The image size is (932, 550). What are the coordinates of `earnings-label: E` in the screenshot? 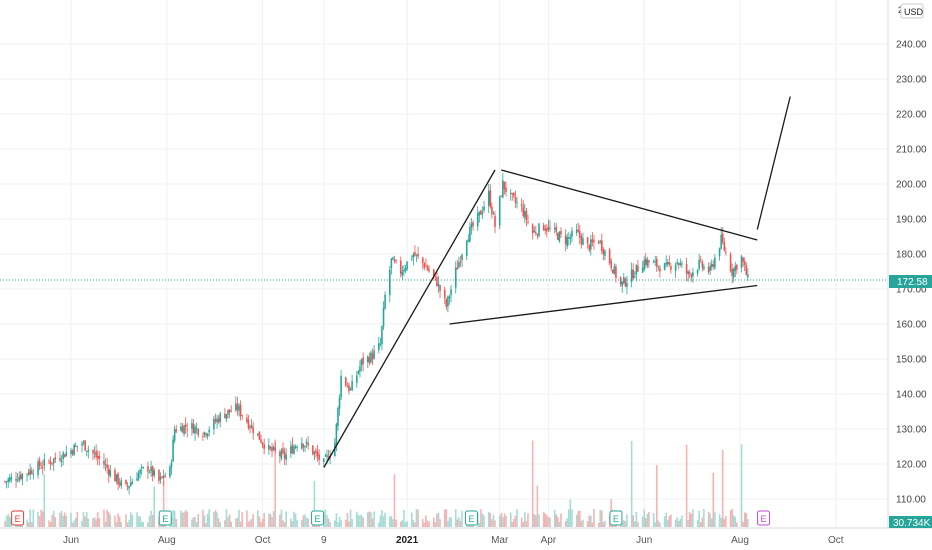 It's located at (18, 519).